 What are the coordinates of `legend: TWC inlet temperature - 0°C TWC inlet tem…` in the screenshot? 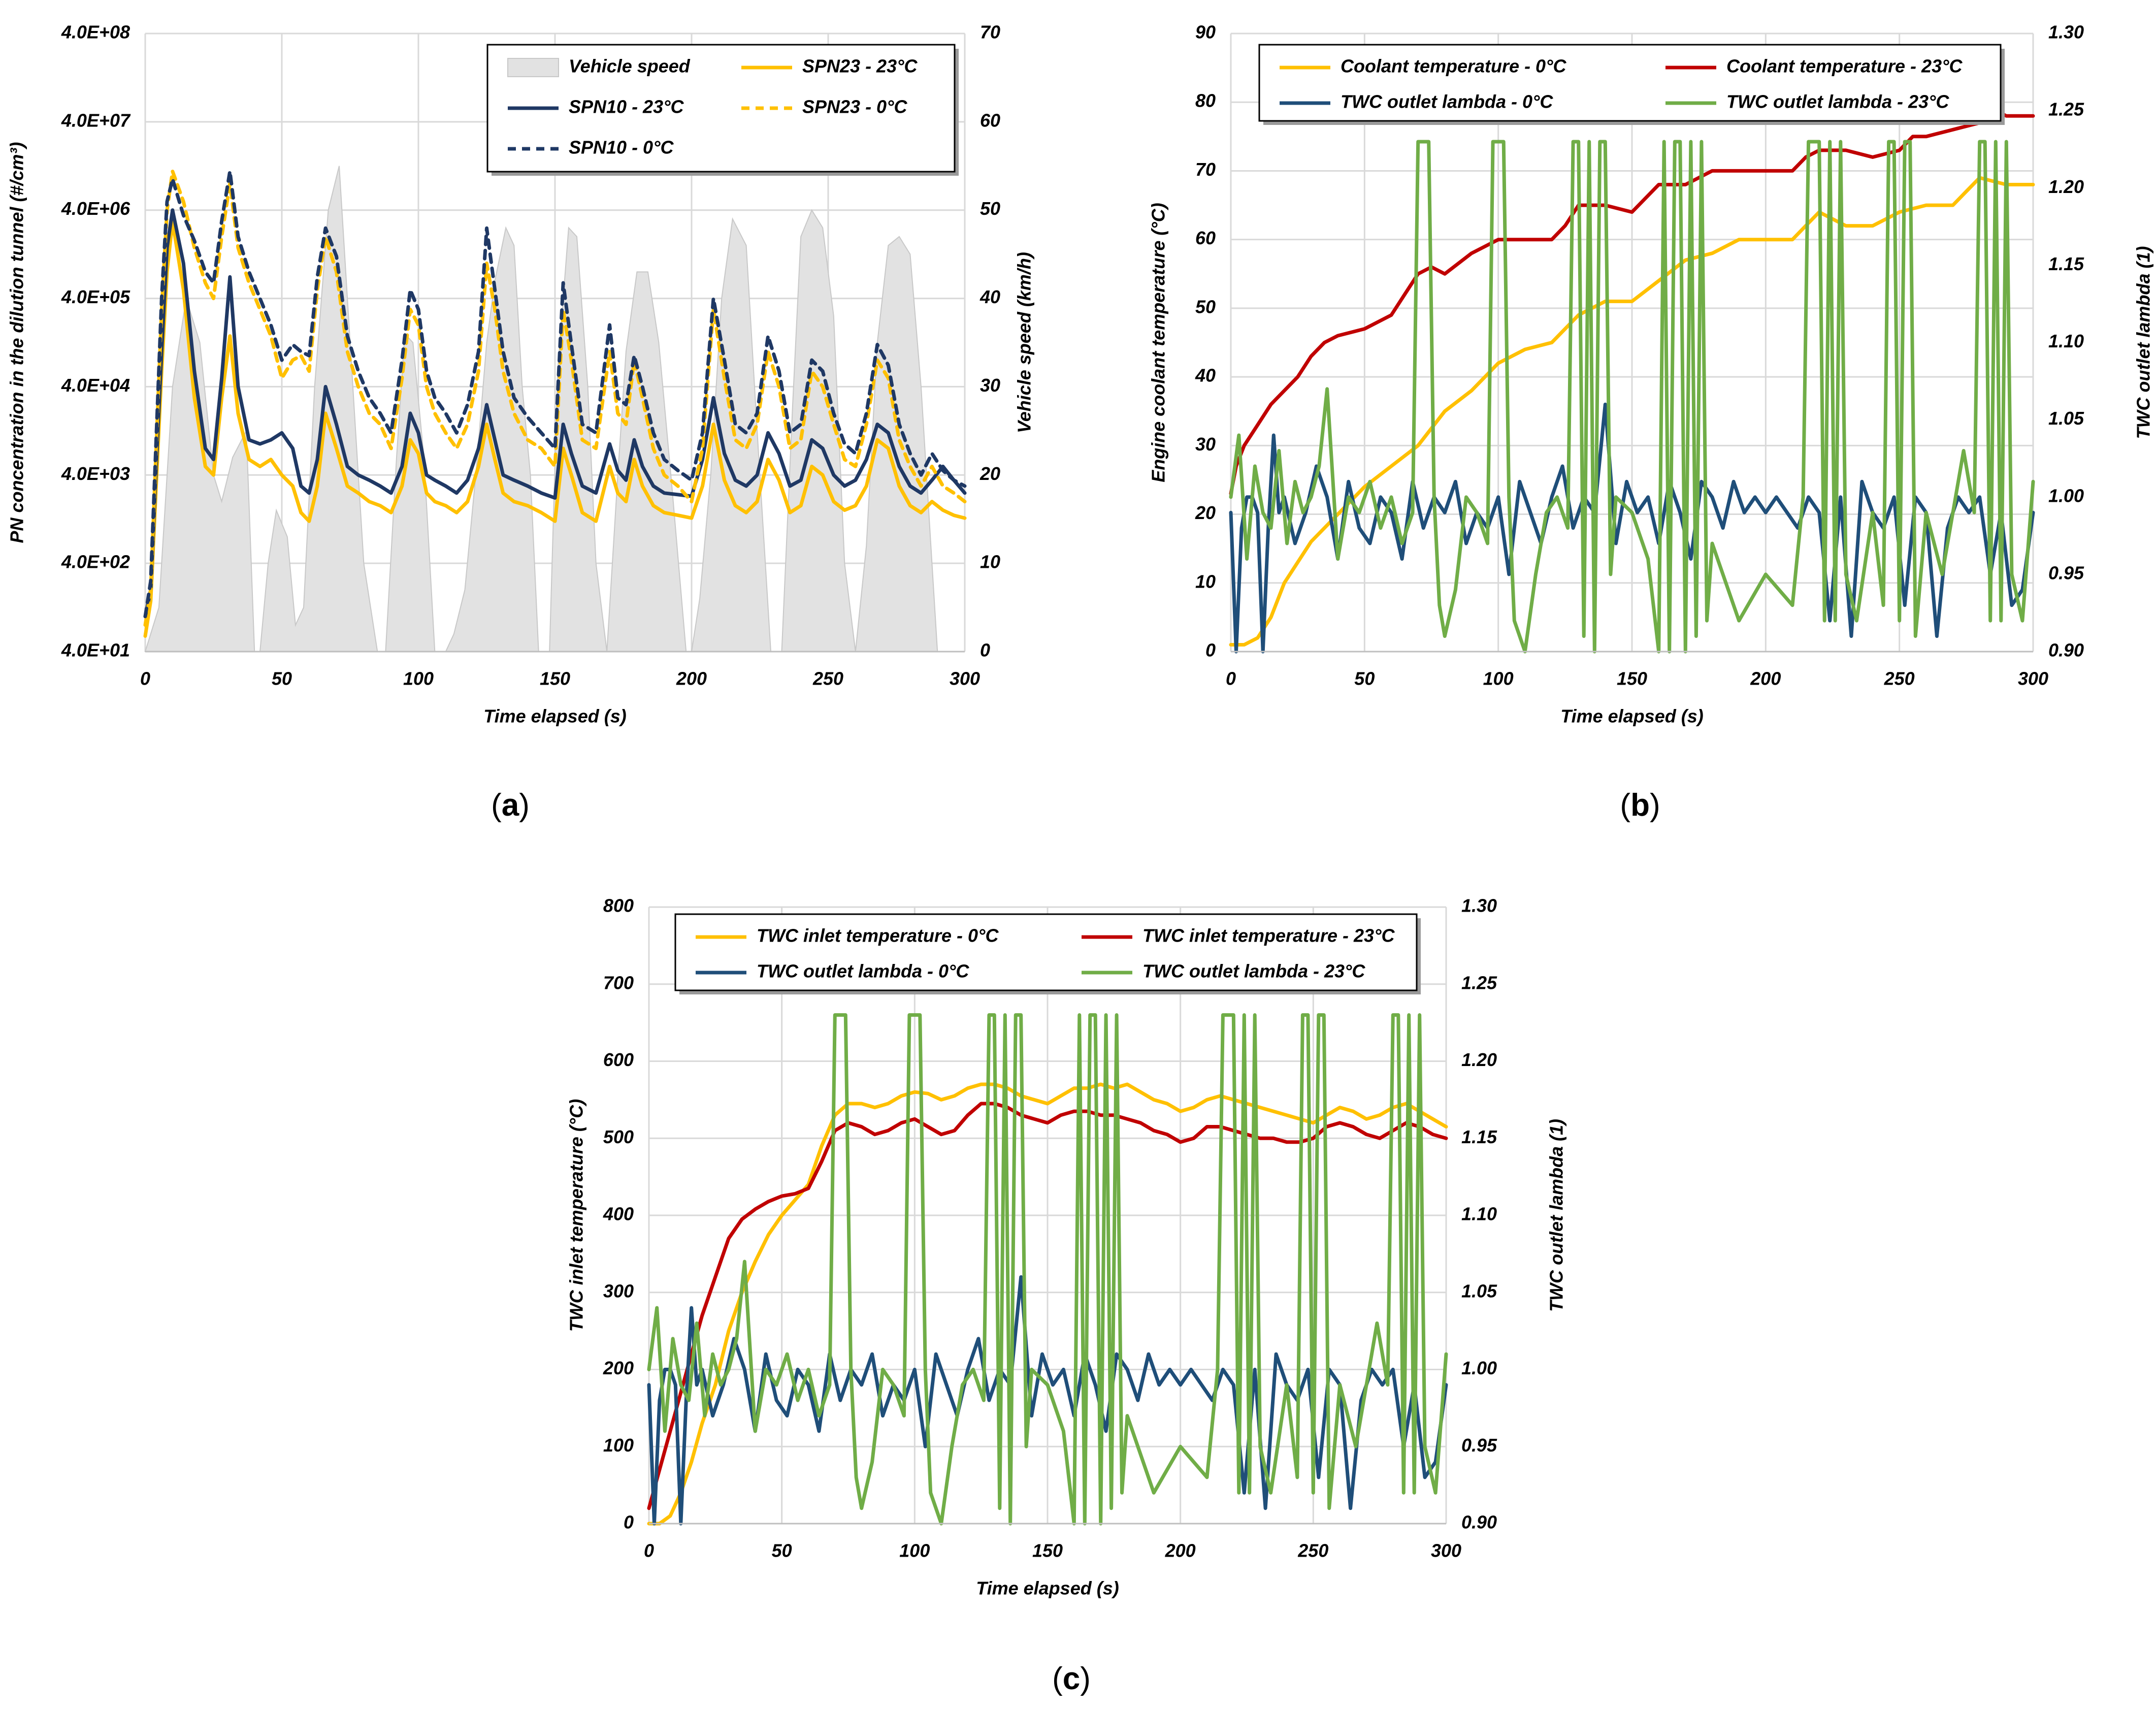 It's located at (1048, 953).